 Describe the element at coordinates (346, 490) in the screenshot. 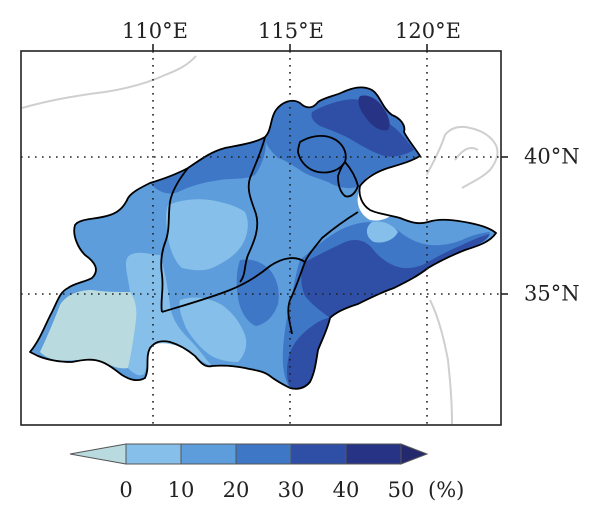

I see `colorbar-tick-40: 40` at that location.